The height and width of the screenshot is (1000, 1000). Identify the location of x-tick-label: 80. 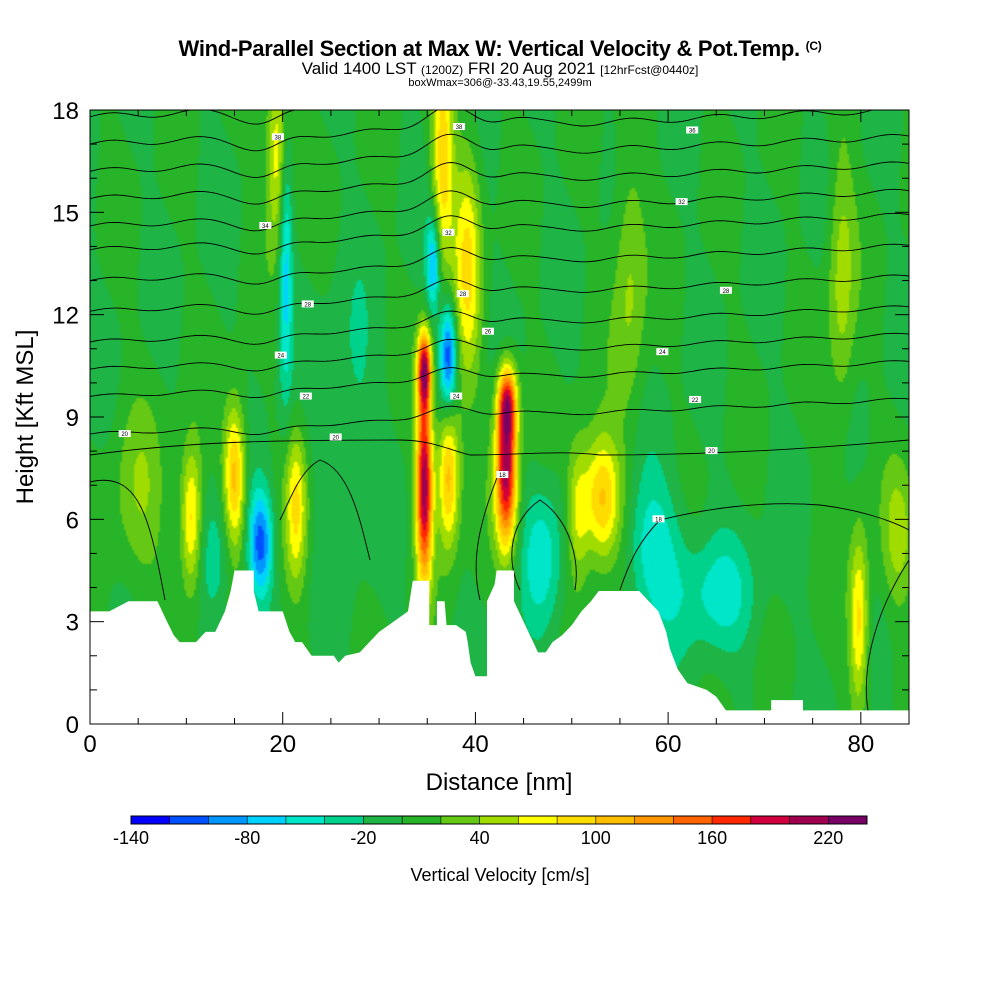
(860, 744).